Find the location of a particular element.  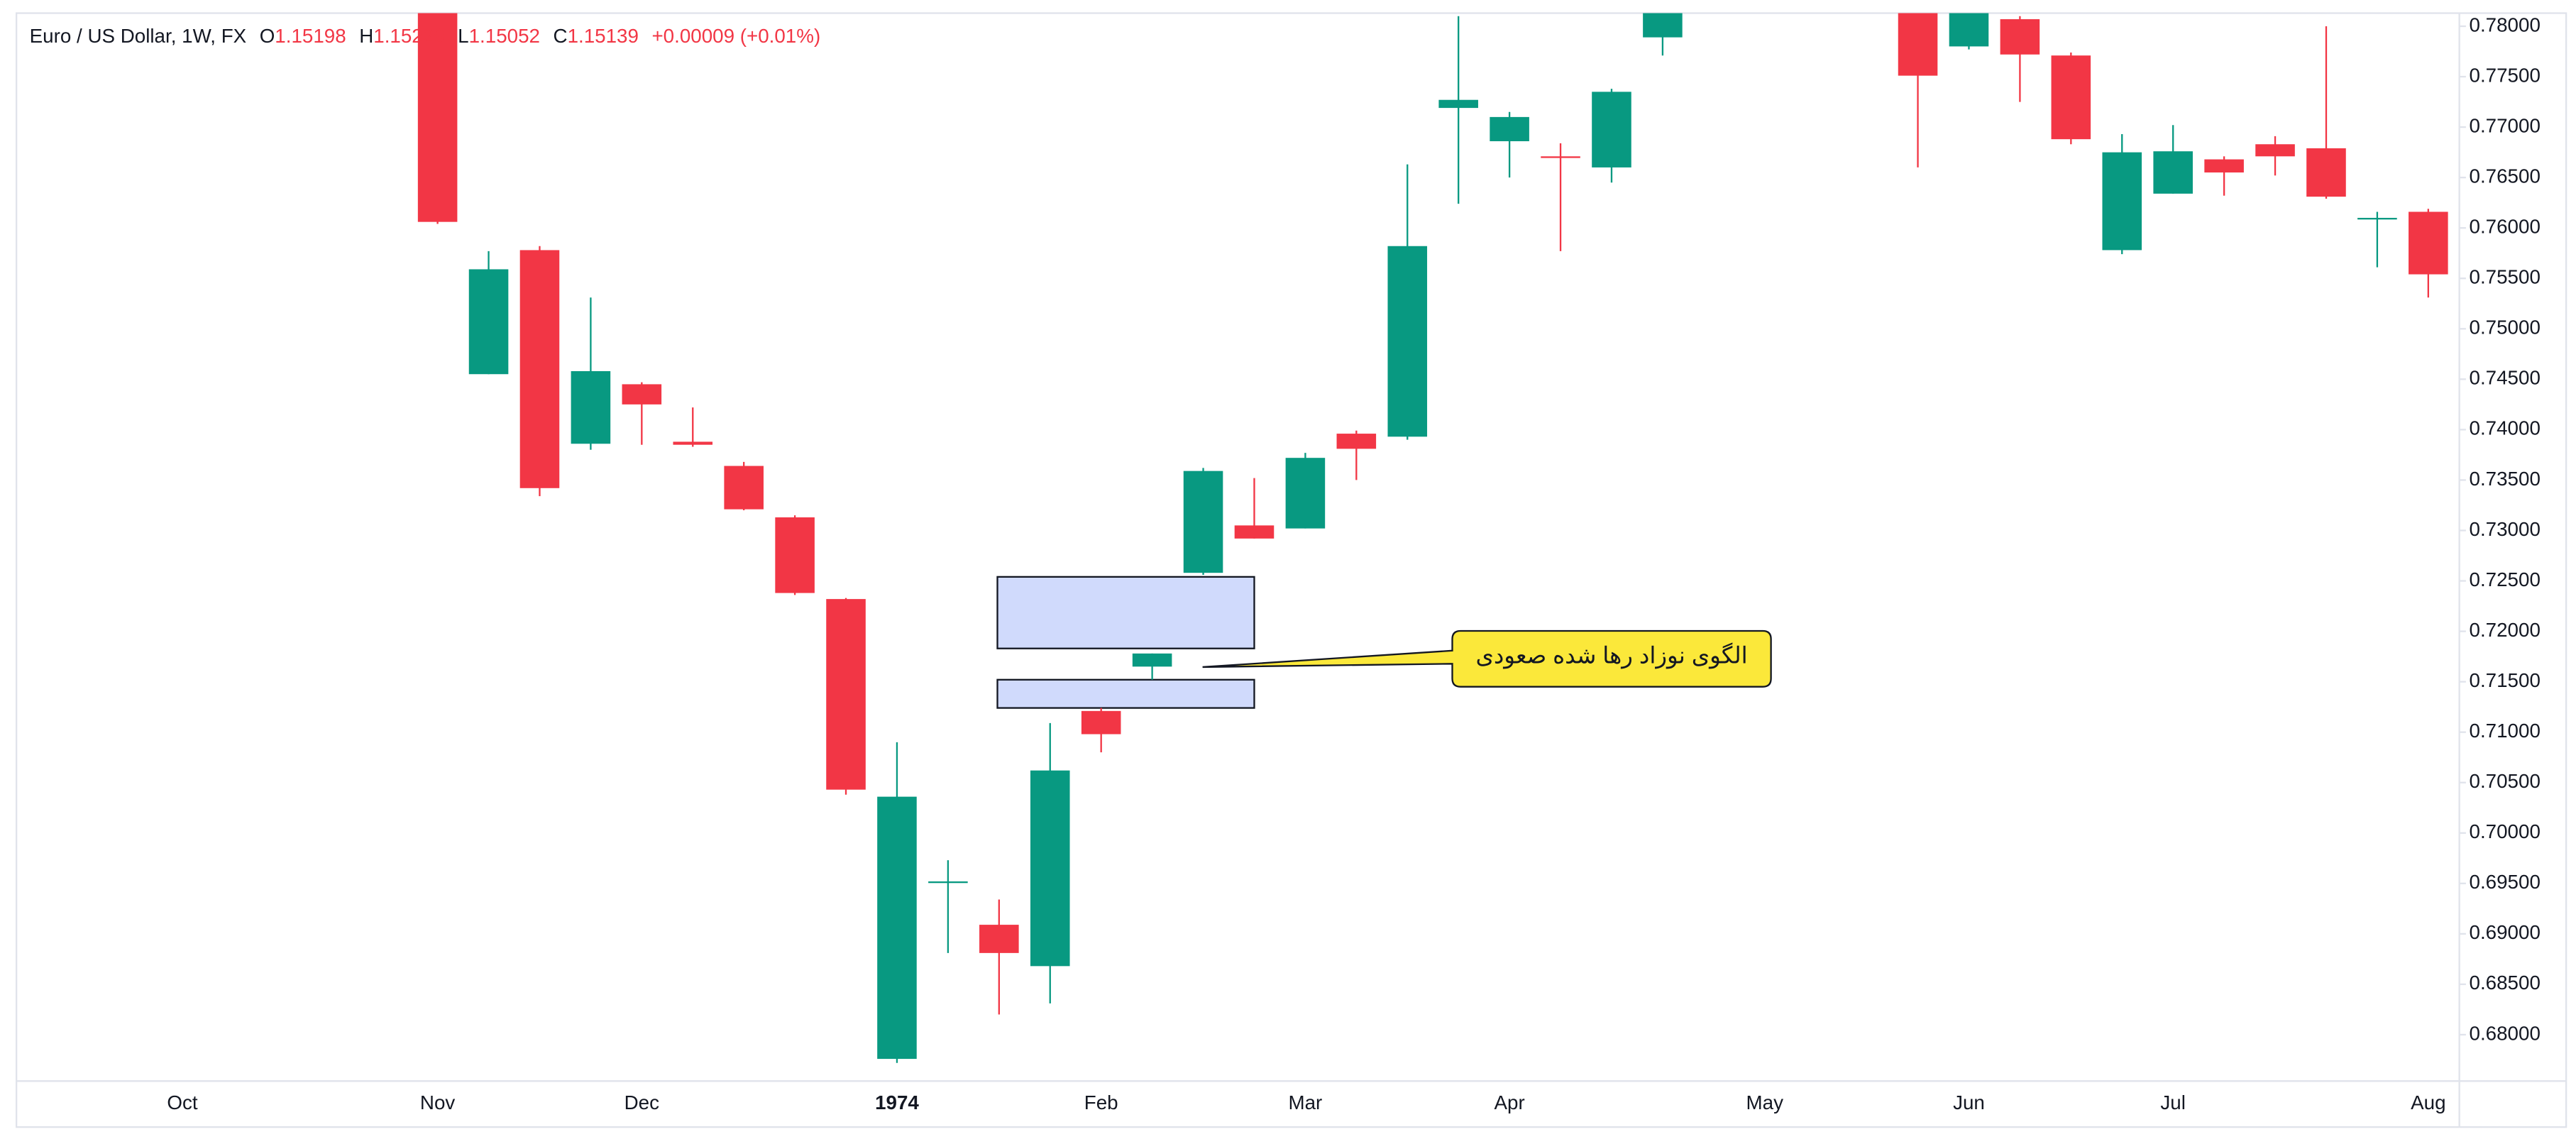

y-tick-label: 0.72000 is located at coordinates (2505, 630).